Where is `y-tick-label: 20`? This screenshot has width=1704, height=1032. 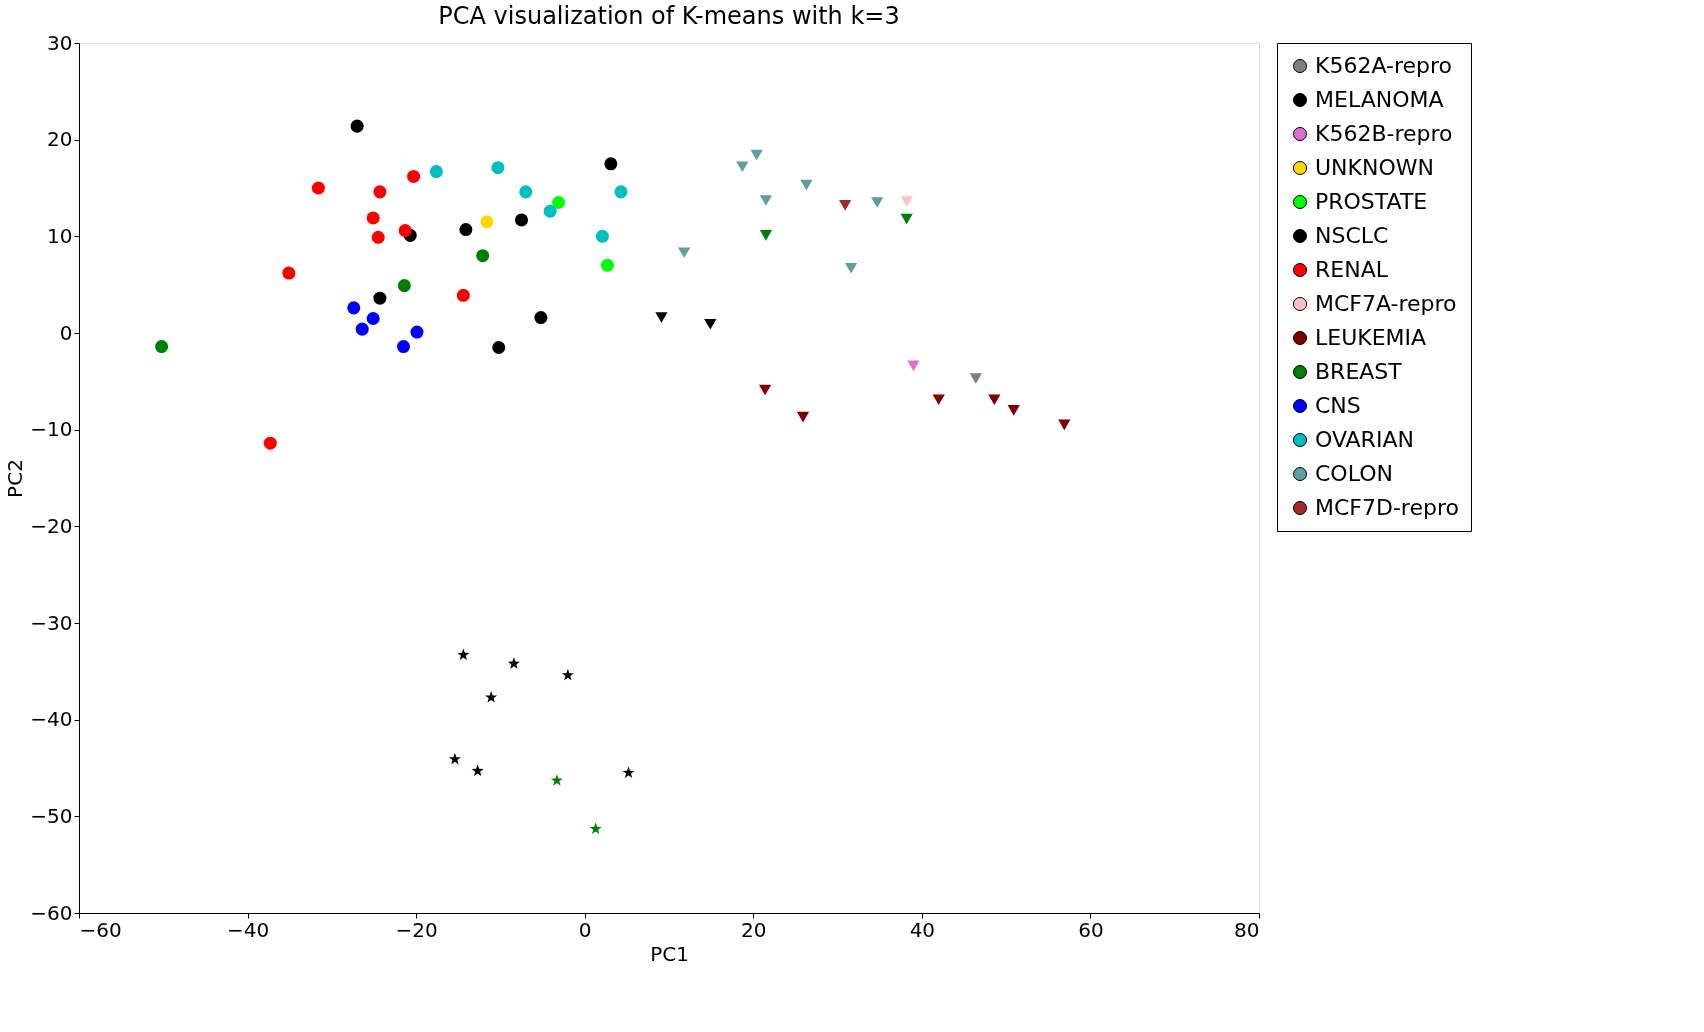 y-tick-label: 20 is located at coordinates (60, 139).